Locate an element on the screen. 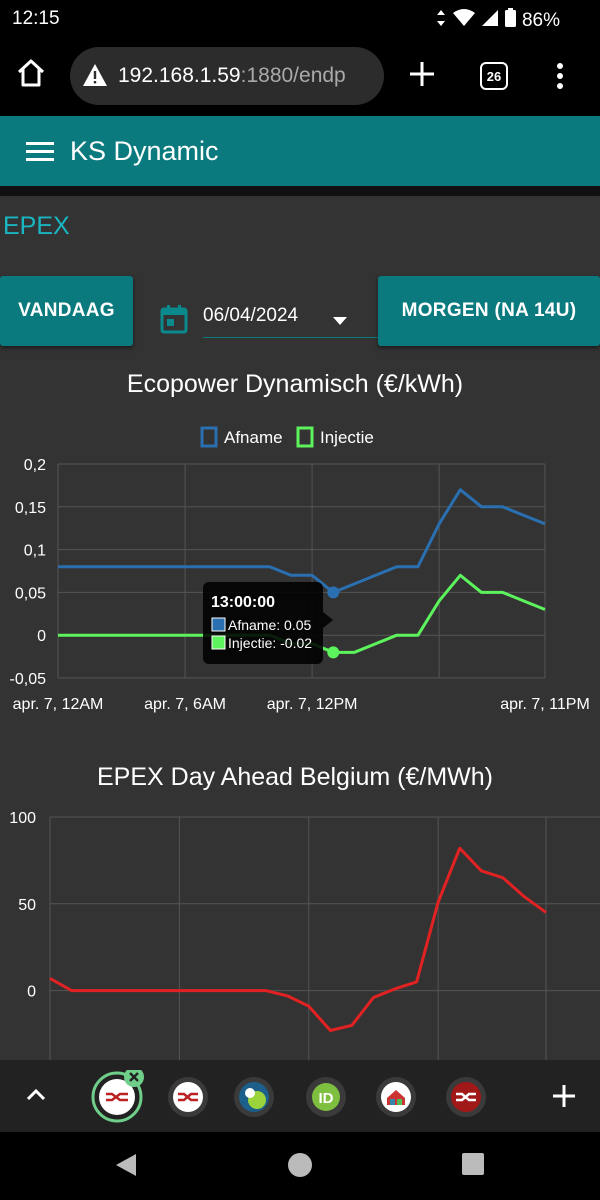 Image resolution: width=600 pixels, height=1200 pixels. system-nav-bar is located at coordinates (300, 1166).